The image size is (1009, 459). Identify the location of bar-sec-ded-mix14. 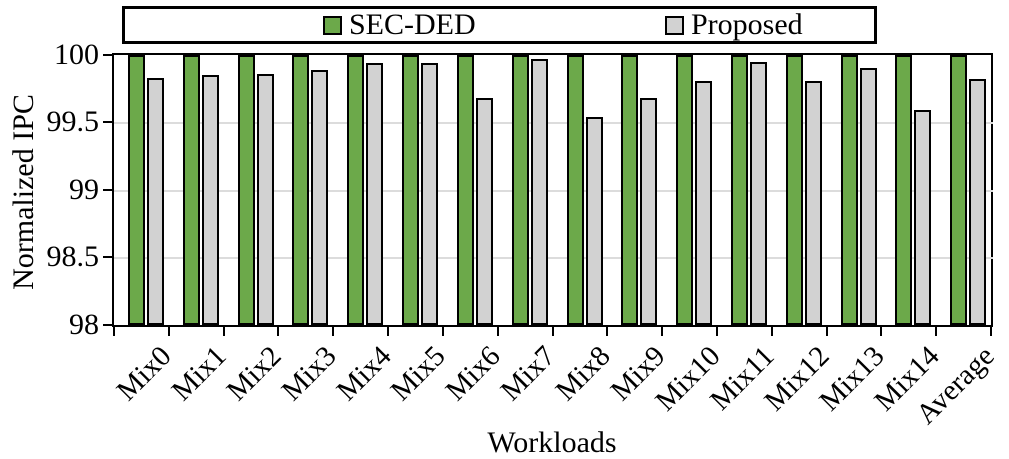
(904, 190).